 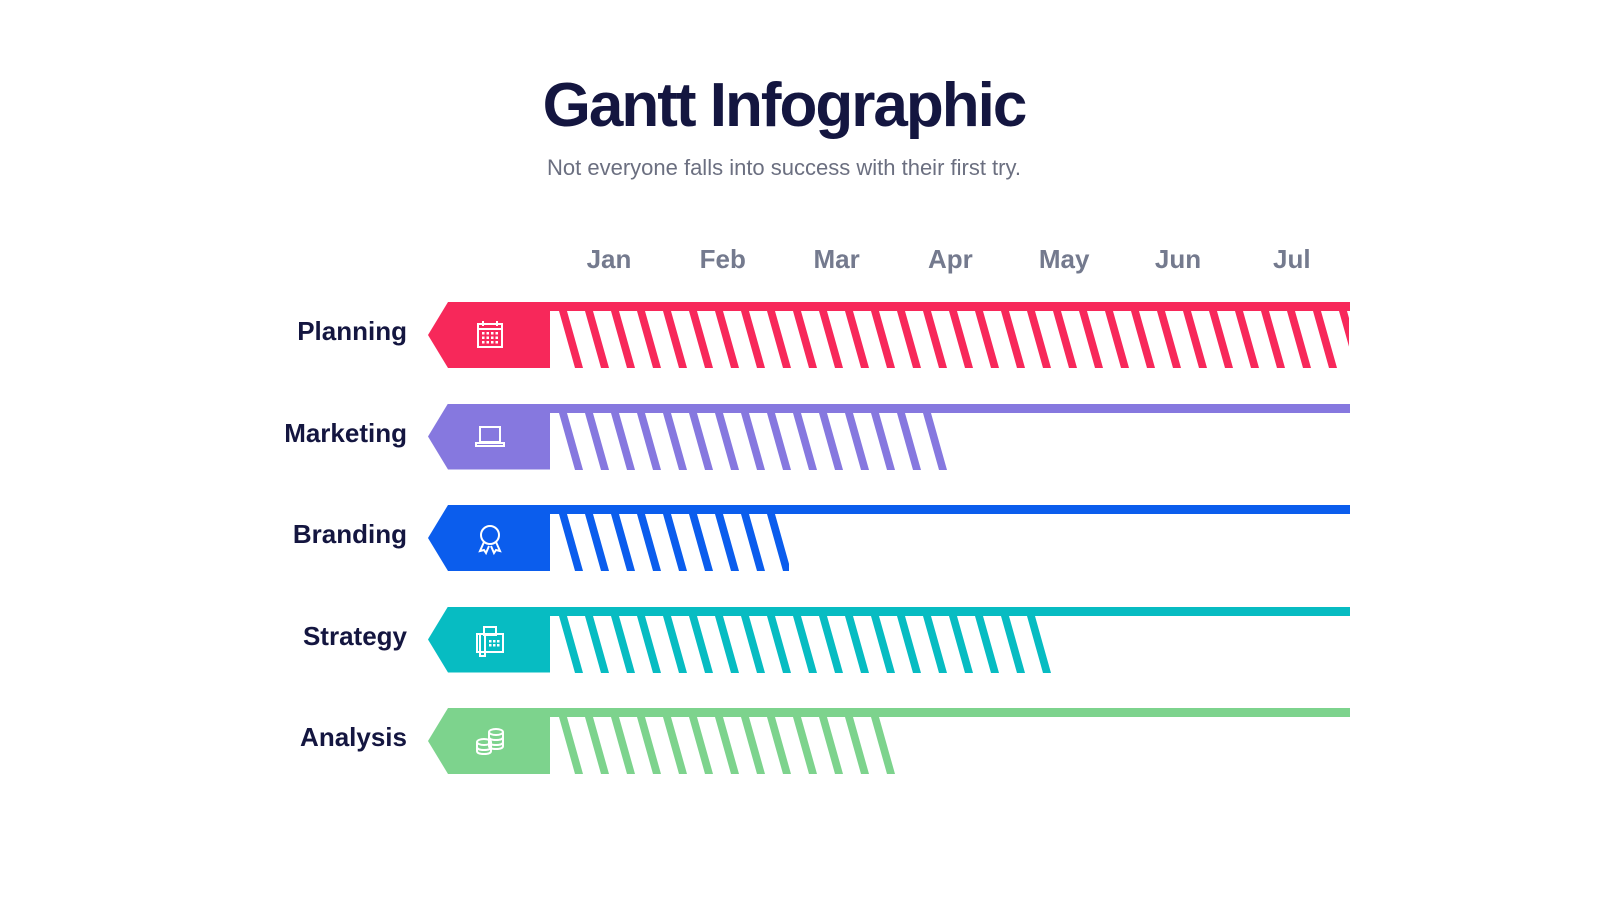 I want to click on task-label: Planning, so click(x=352, y=331).